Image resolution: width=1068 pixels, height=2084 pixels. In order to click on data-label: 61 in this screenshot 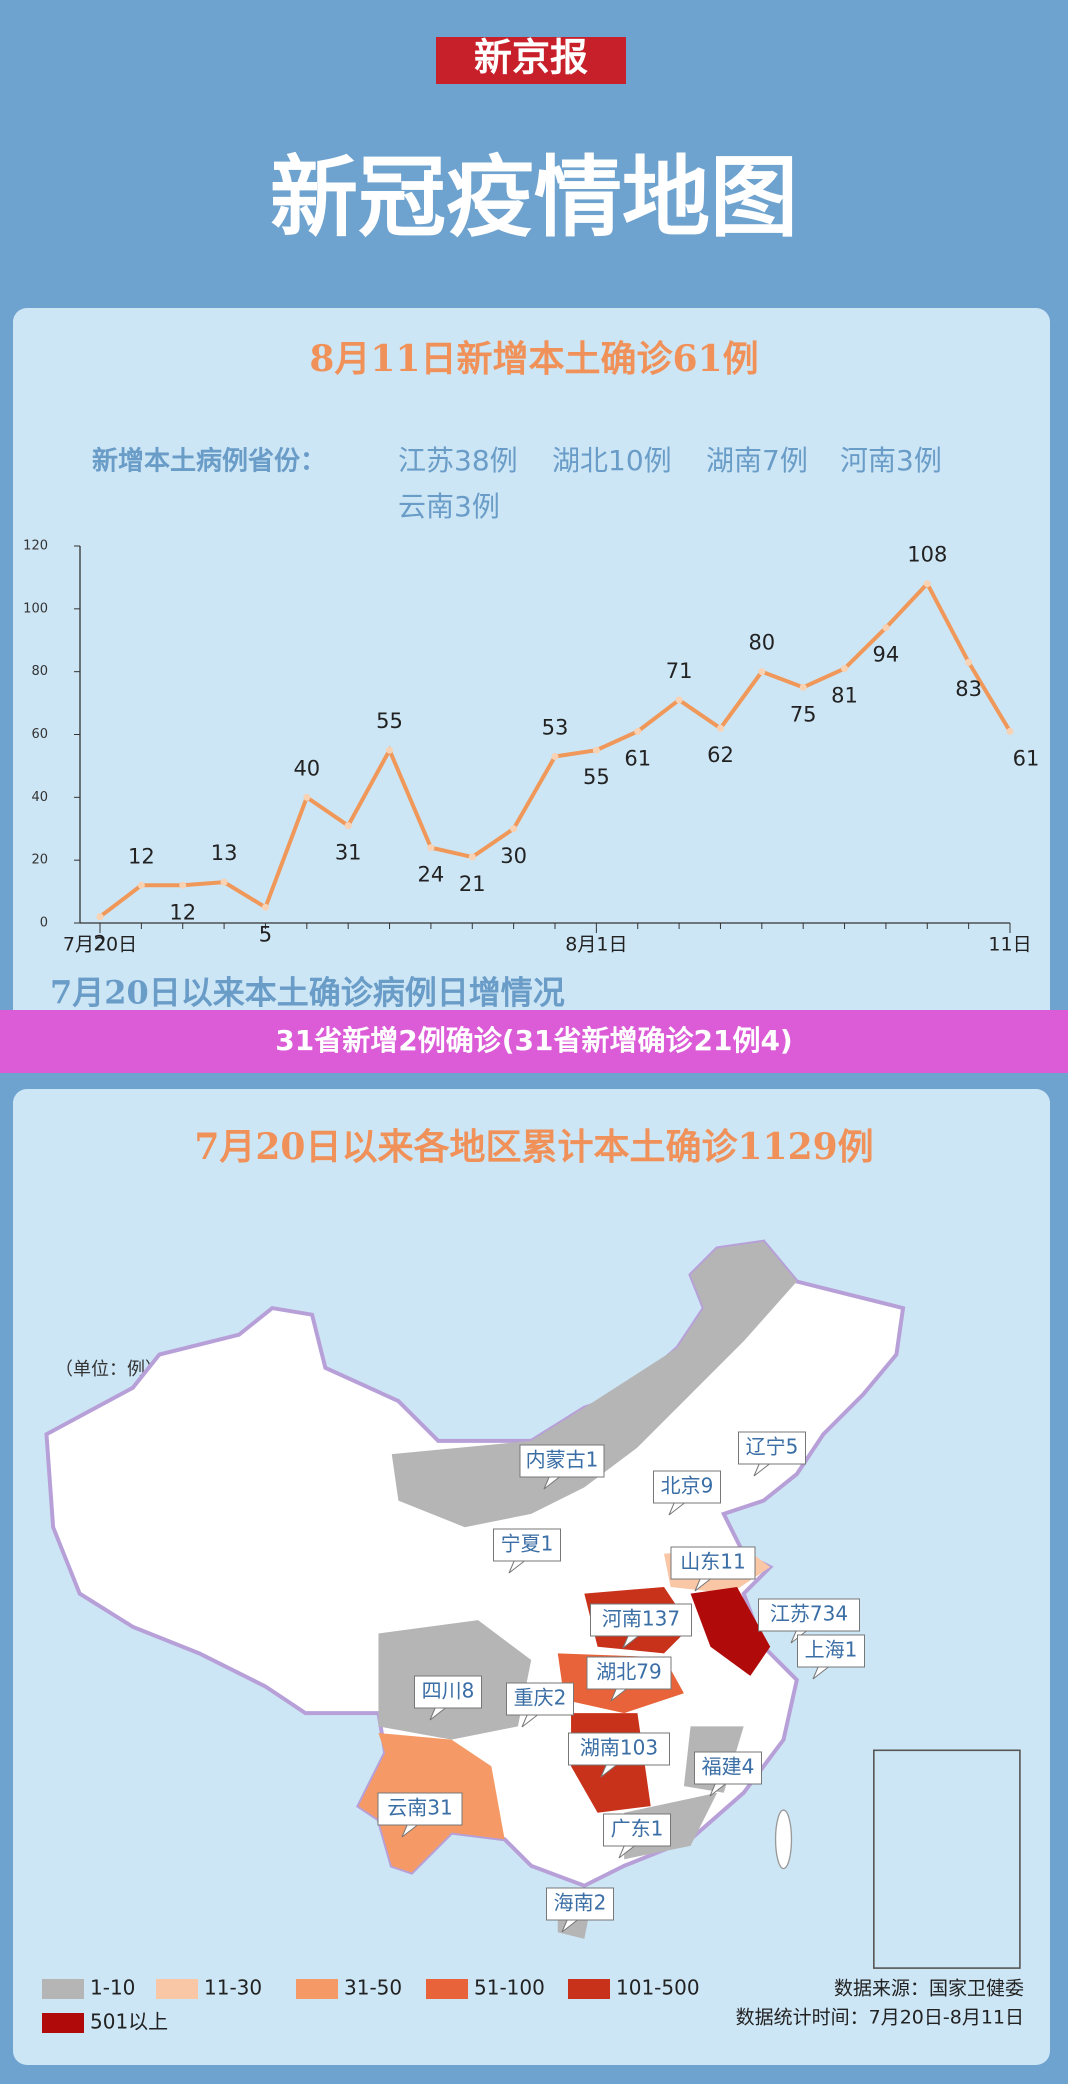, I will do `click(1026, 758)`.